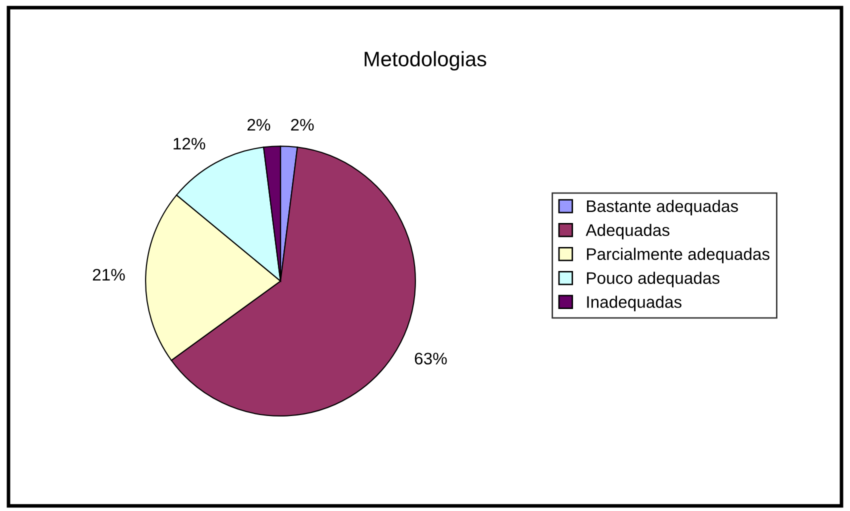 Image resolution: width=850 pixels, height=511 pixels. Describe the element at coordinates (628, 232) in the screenshot. I see `legend-label: Adequadas` at that location.